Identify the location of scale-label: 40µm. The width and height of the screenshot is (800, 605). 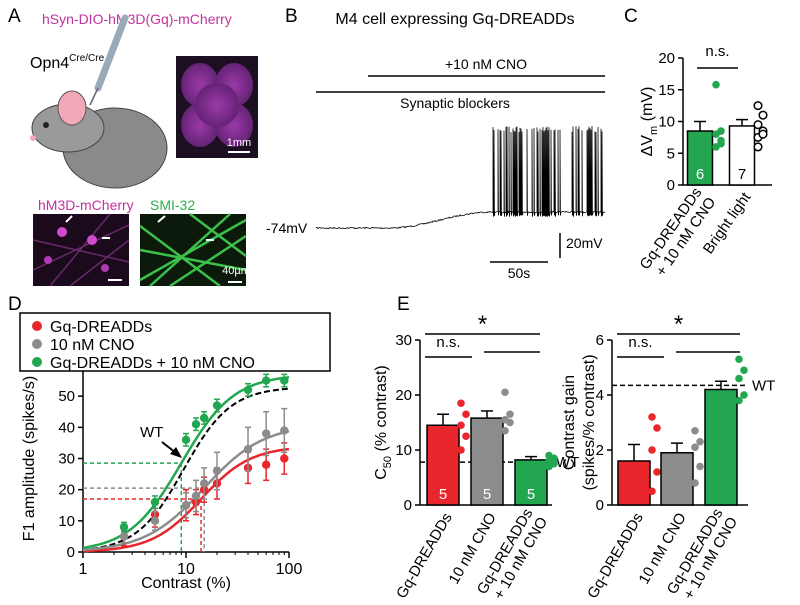
(236, 271).